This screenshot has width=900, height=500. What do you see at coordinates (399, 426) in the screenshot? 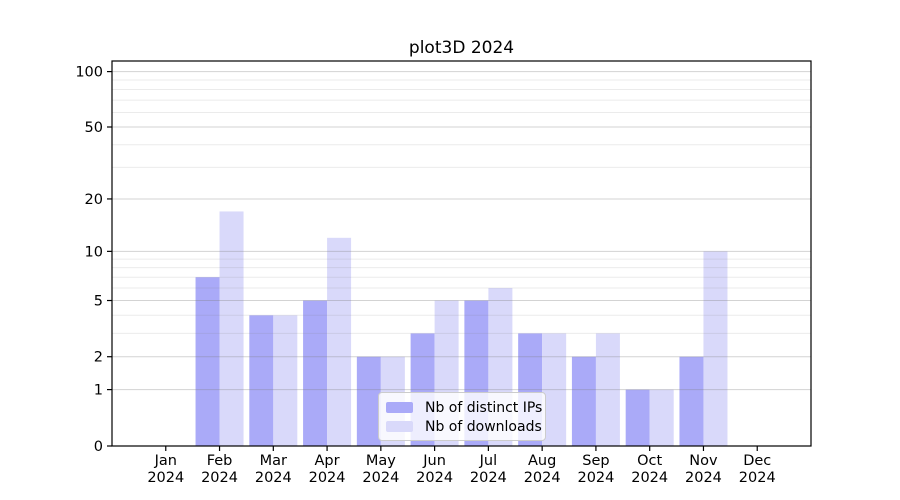
I see `legend-swatch-downloads-icon` at bounding box center [399, 426].